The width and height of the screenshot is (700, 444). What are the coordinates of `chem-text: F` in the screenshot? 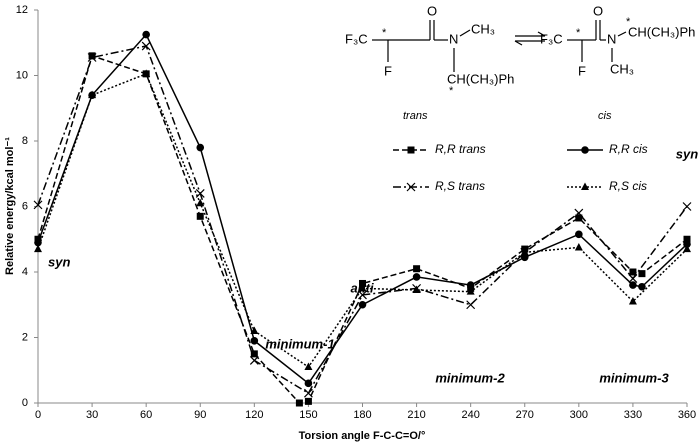 It's located at (388, 70).